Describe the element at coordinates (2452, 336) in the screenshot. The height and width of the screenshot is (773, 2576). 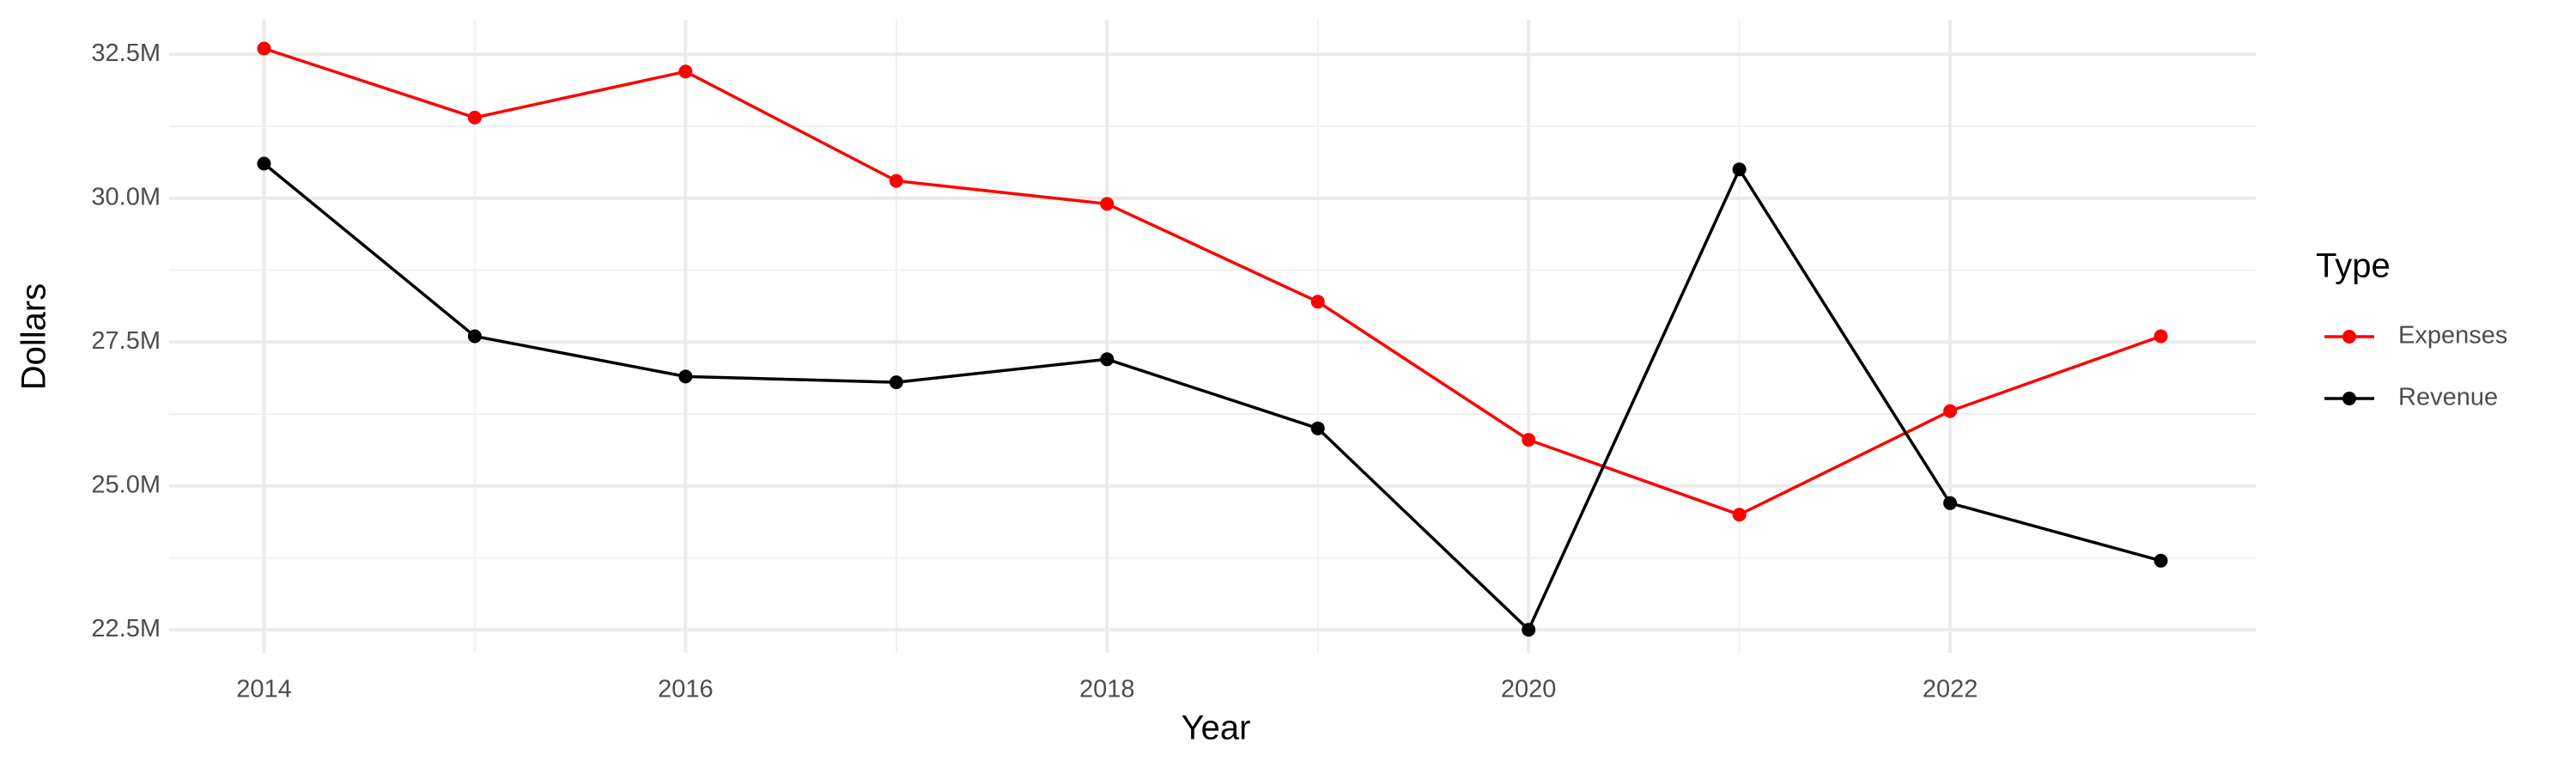
I see `legend-label: Expenses` at that location.